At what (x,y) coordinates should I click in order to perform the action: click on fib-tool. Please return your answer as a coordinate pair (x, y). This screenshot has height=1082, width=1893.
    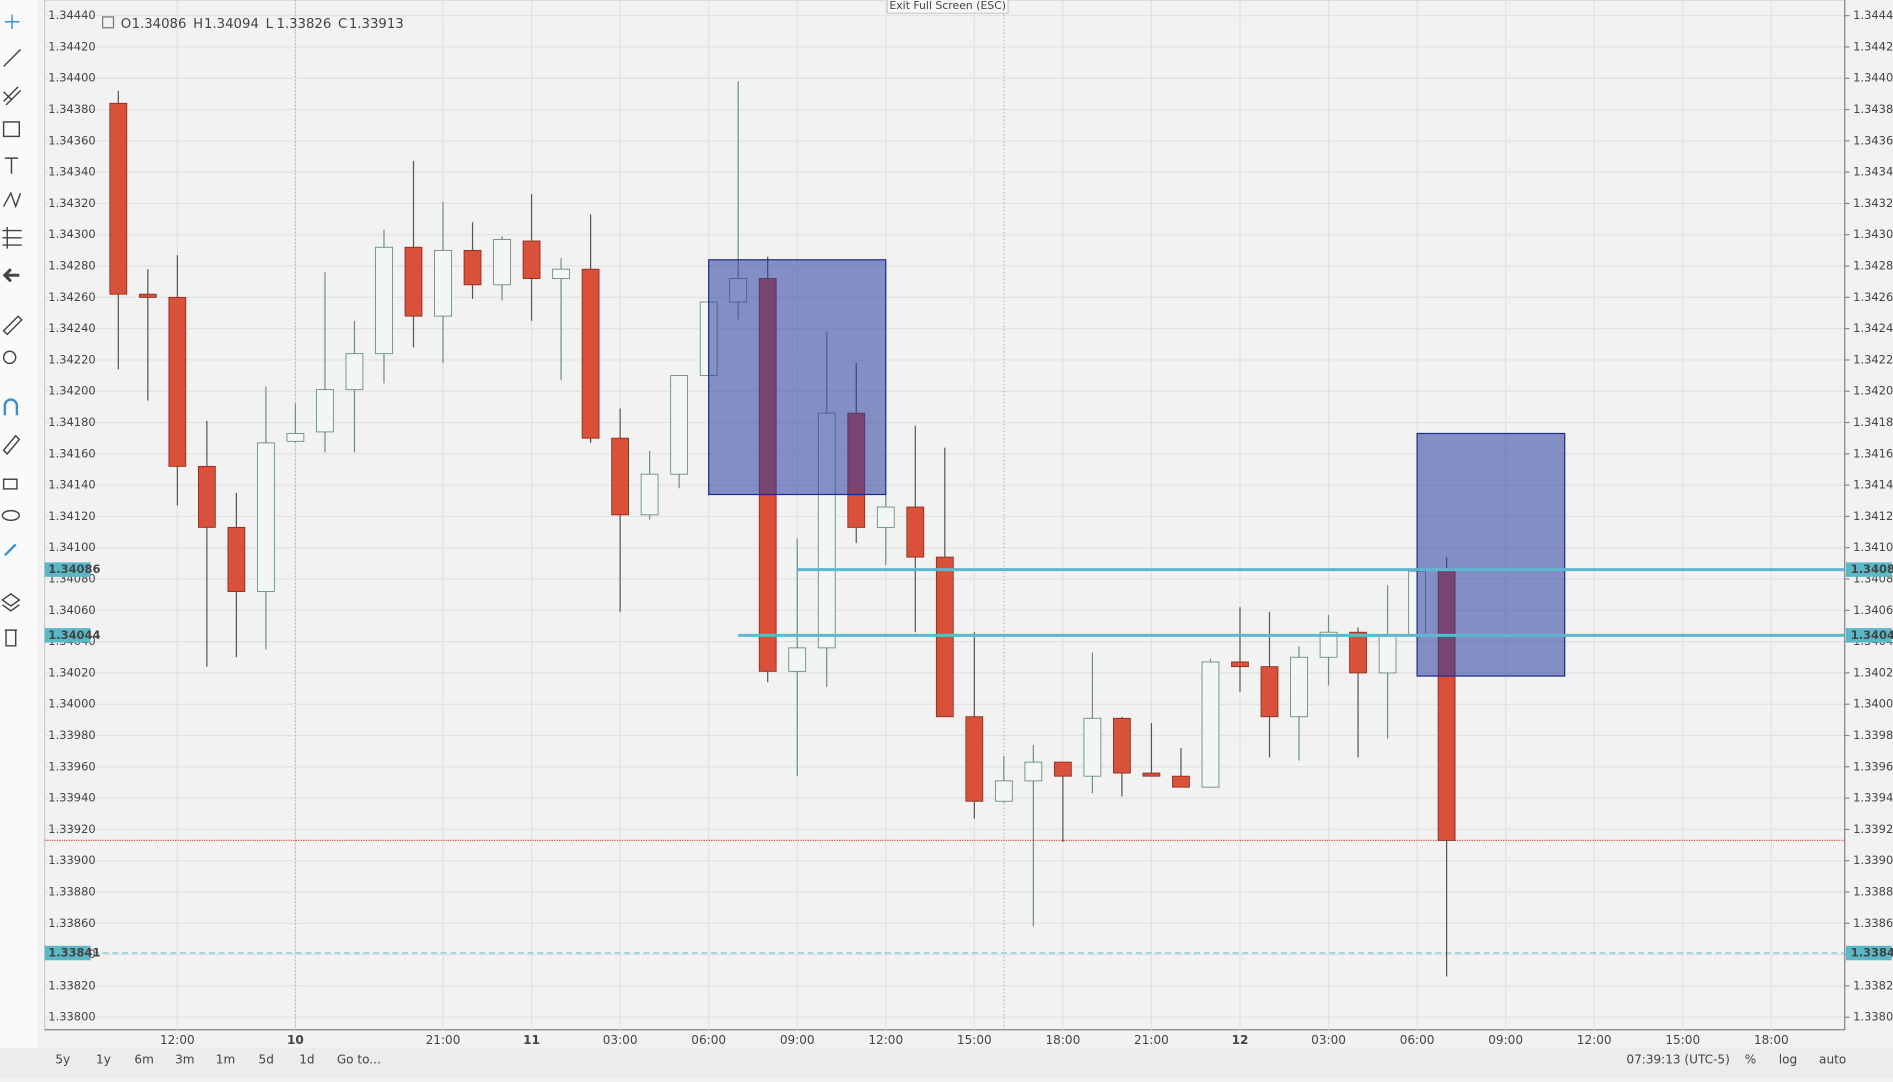
    Looking at the image, I should click on (12, 96).